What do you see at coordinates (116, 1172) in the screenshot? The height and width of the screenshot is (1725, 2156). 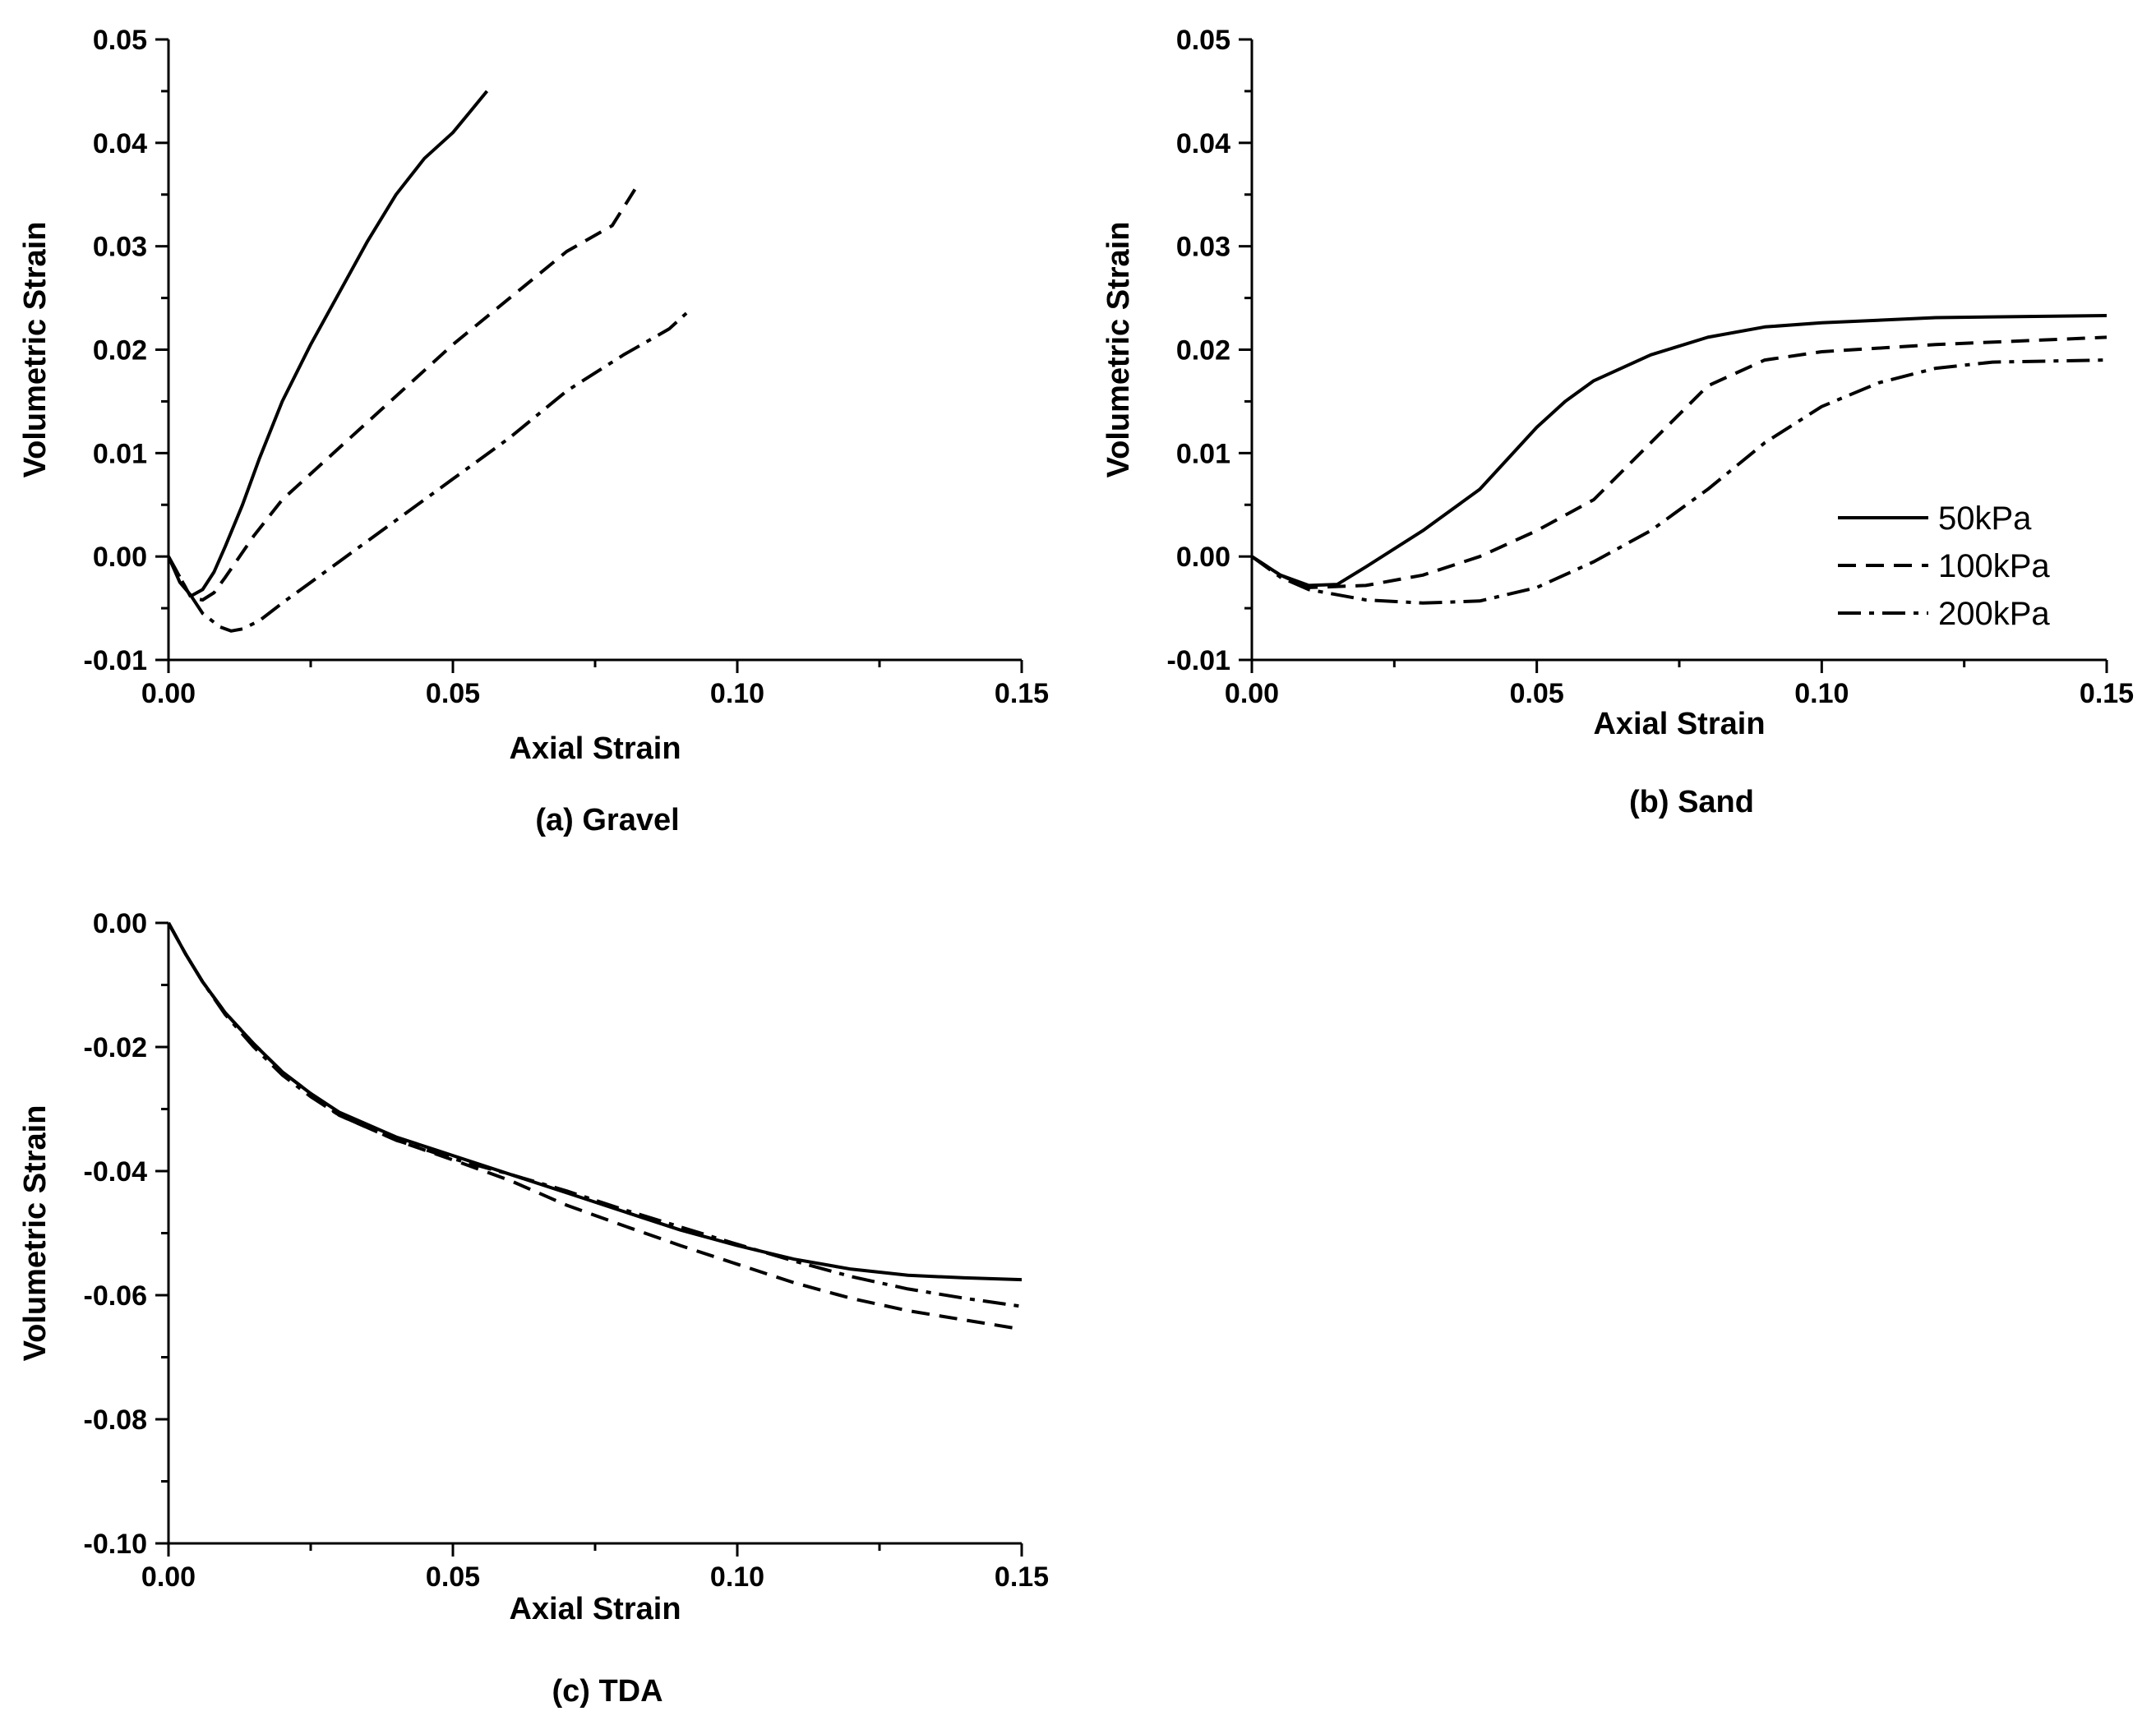 I see `y-tick-label: -0.04` at bounding box center [116, 1172].